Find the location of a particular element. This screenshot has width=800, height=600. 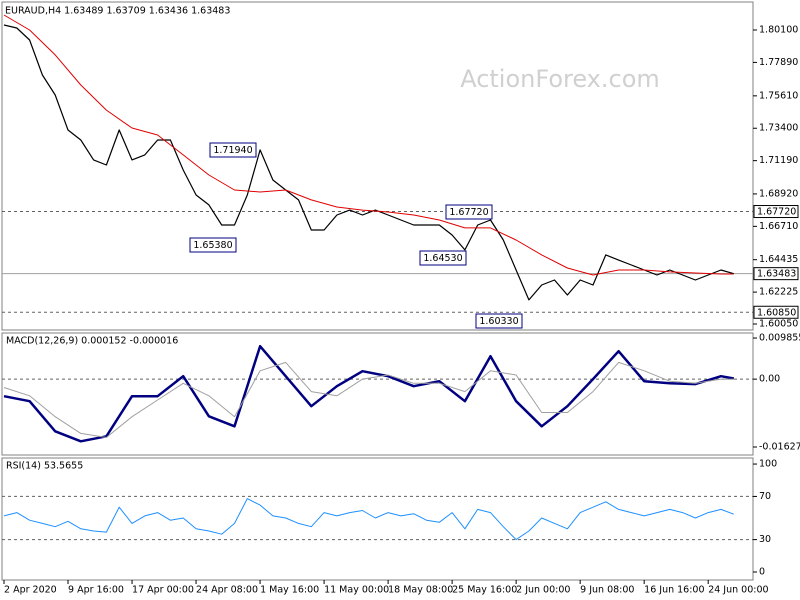

y-tick-label: 1.77890 is located at coordinates (778, 62).